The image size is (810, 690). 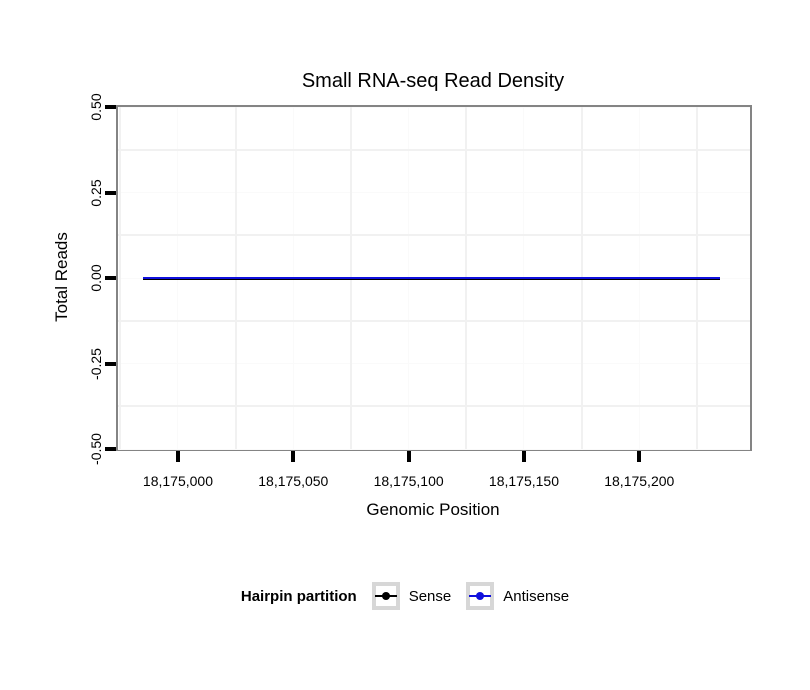 What do you see at coordinates (430, 596) in the screenshot?
I see `legend-entry-label: Sense` at bounding box center [430, 596].